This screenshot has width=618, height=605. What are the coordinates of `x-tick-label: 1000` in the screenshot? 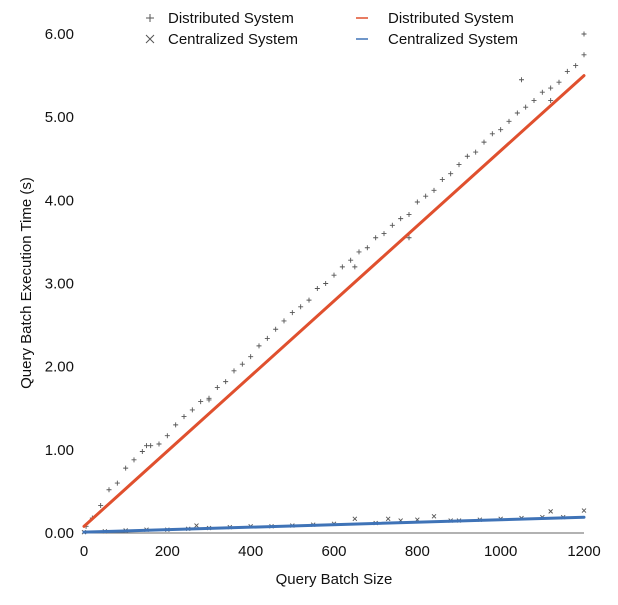 It's located at (500, 551).